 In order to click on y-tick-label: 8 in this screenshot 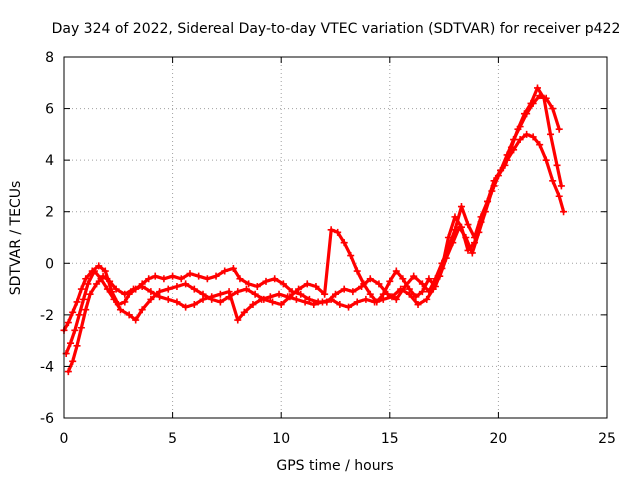, I will do `click(49, 58)`.